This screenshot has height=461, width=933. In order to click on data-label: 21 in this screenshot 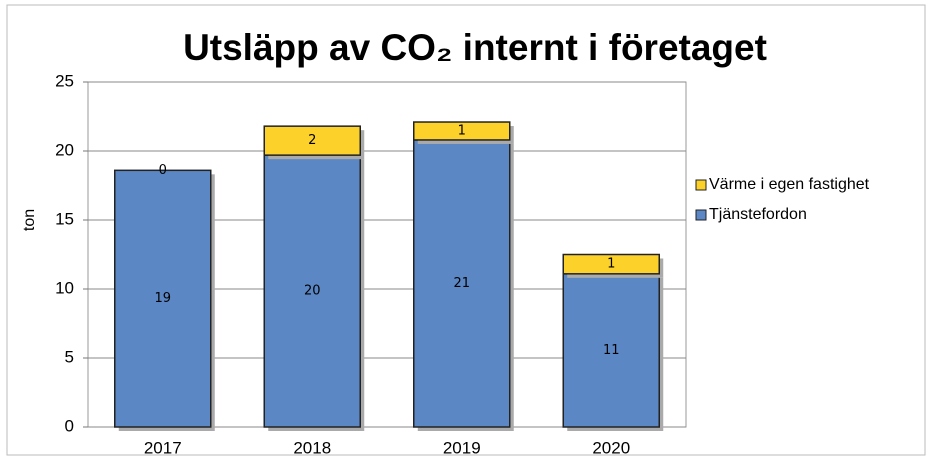, I will do `click(461, 283)`.